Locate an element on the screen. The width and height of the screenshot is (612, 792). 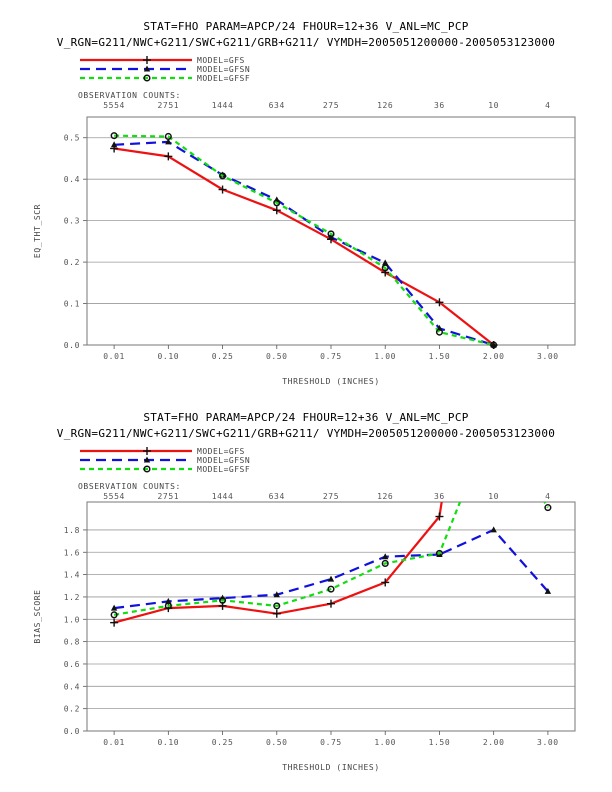
x-tick-label: 0.10 is located at coordinates (168, 742).